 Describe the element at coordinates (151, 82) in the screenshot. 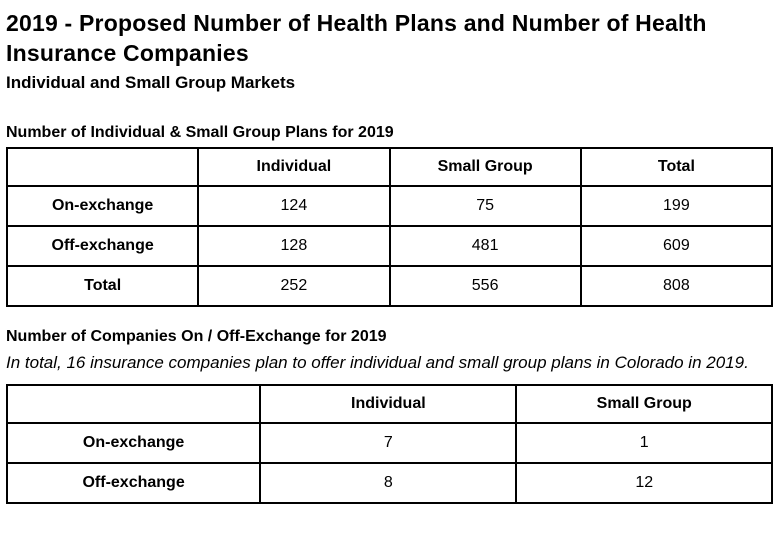

I see `page-subtitle: Individual and Small Group Markets` at that location.